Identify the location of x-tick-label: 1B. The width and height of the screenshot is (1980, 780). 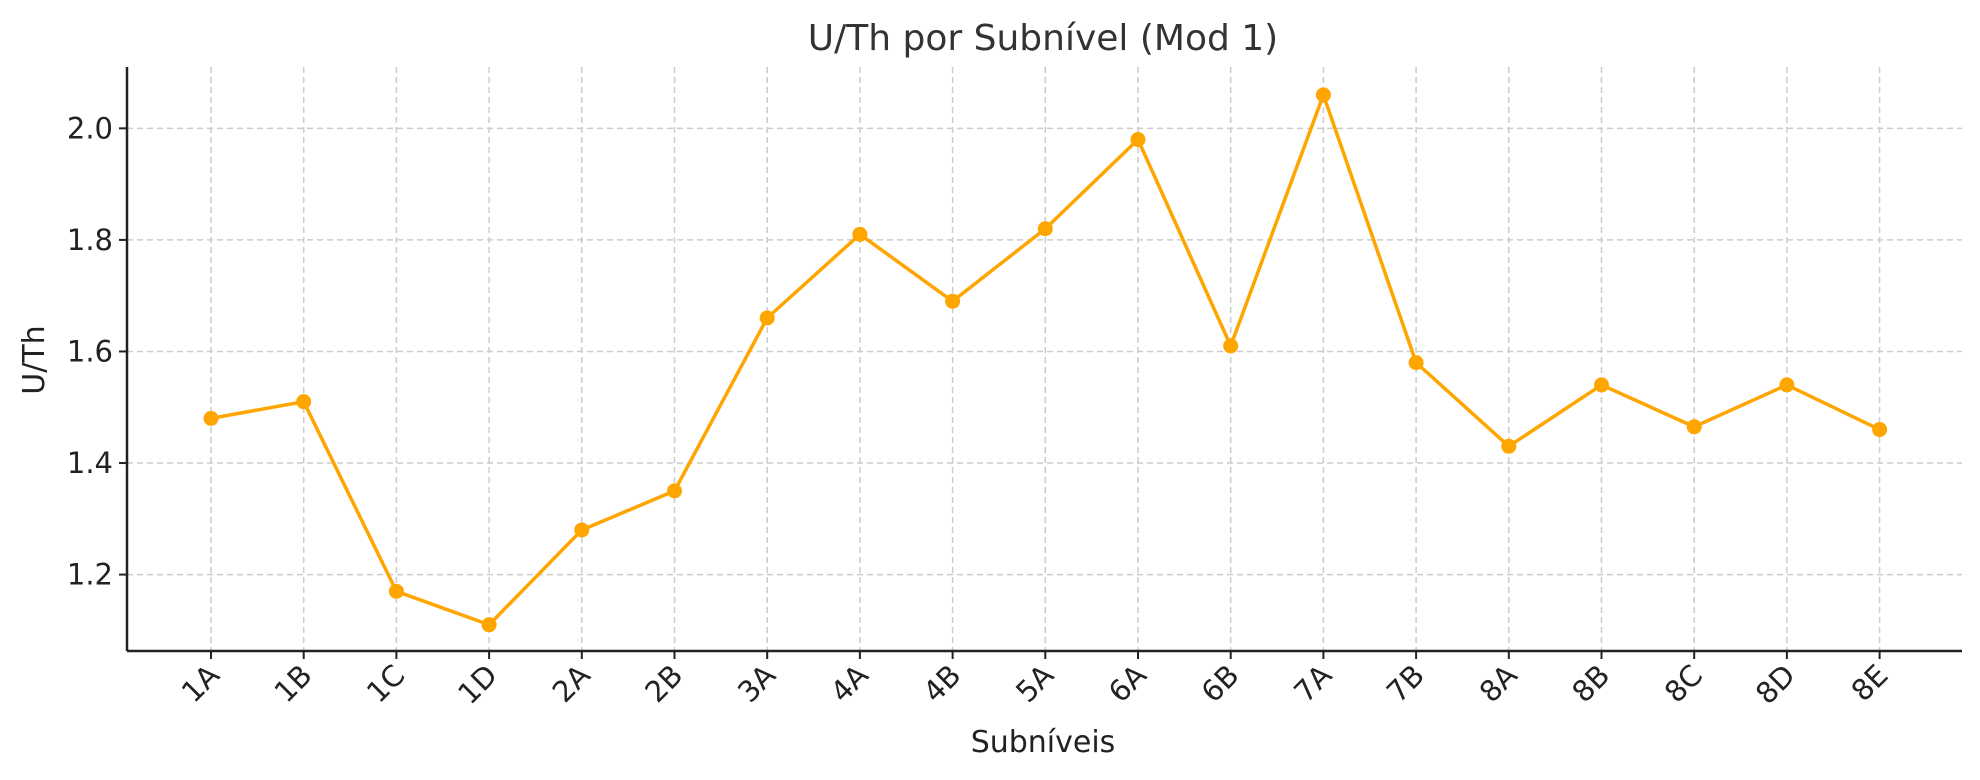
(292, 683).